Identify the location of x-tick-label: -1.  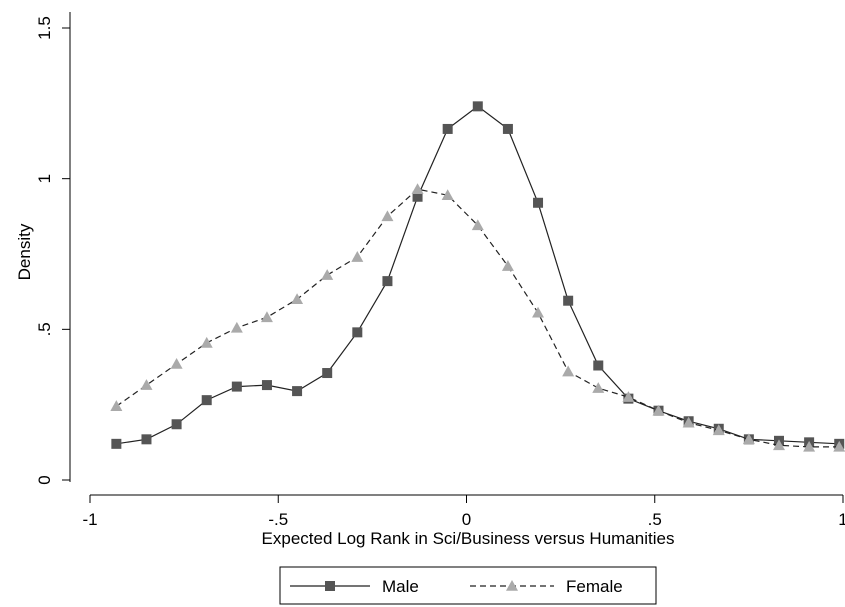
(89, 519).